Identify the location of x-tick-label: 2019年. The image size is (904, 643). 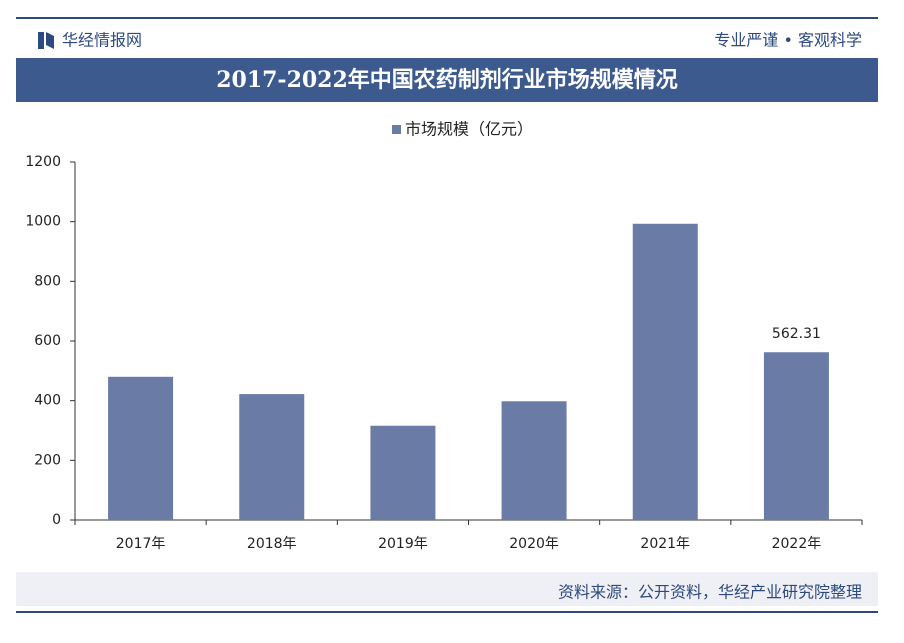
(403, 544).